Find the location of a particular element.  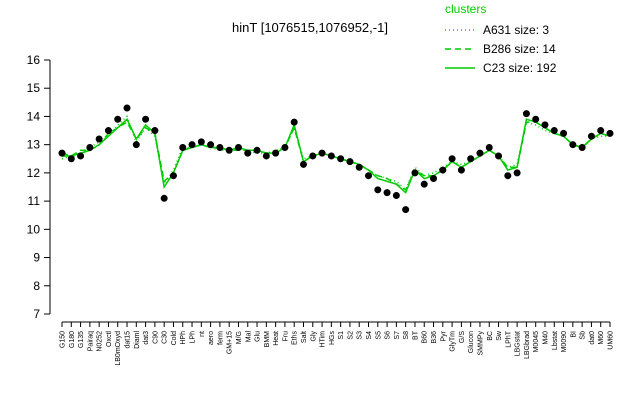

x-tick-label: Oxctl is located at coordinates (109, 339).